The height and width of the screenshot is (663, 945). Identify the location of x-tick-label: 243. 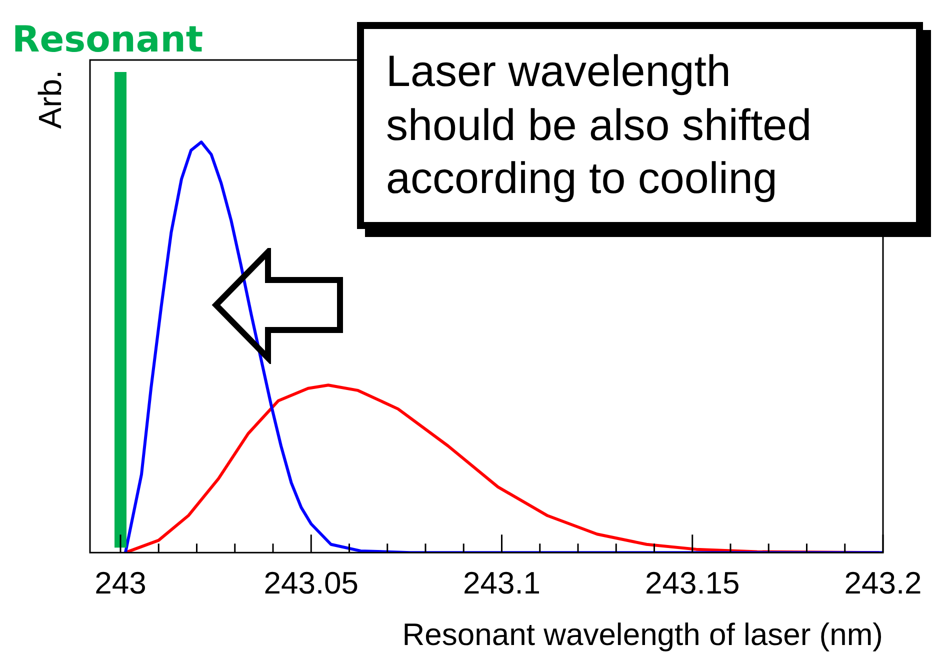
(120, 583).